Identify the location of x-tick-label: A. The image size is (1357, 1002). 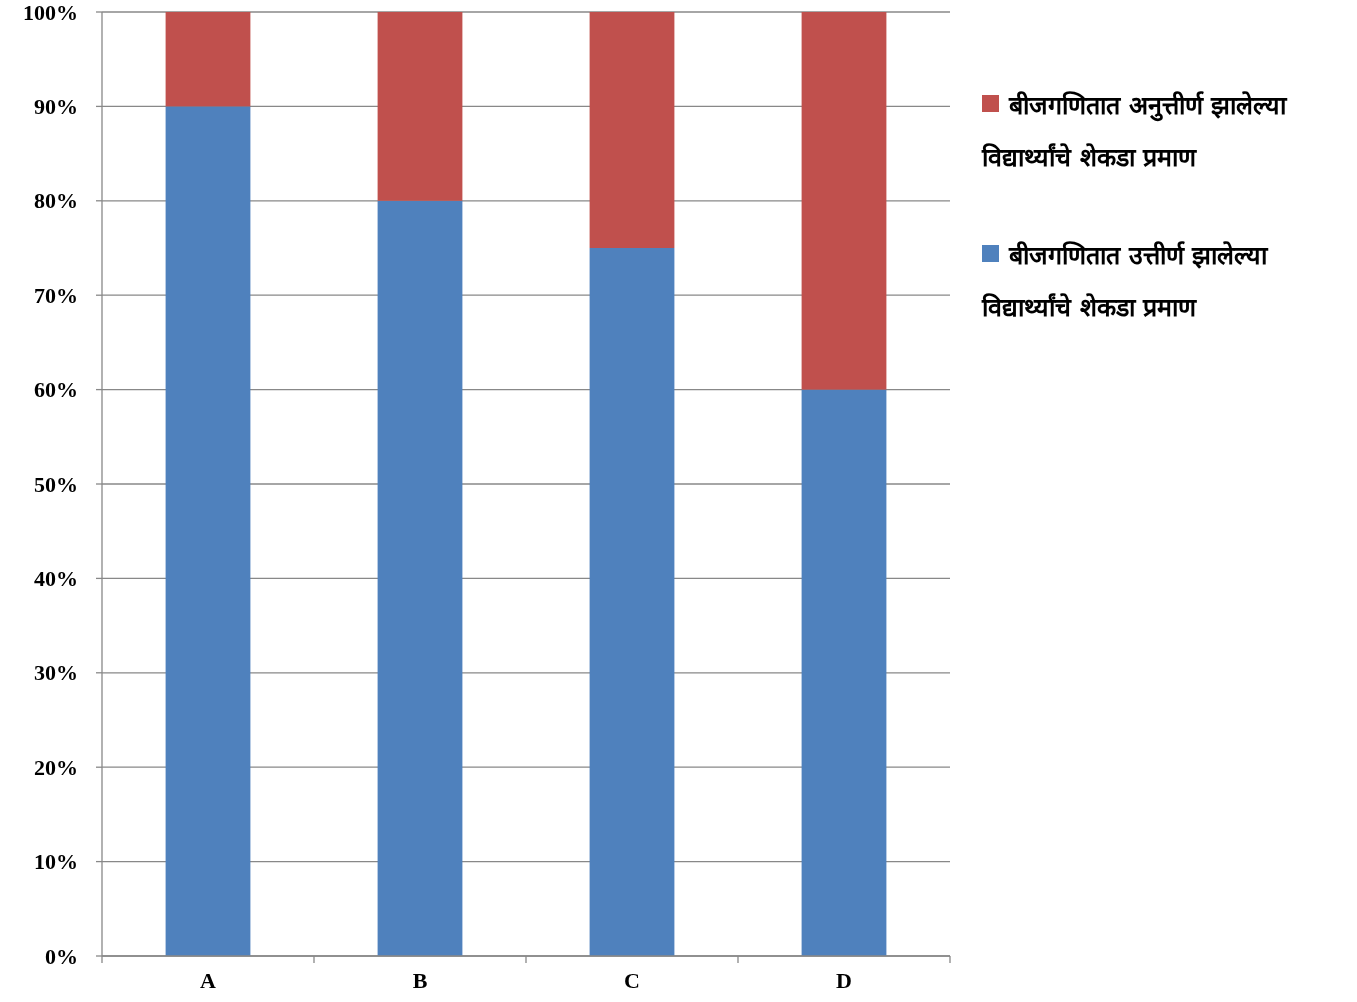
(208, 980).